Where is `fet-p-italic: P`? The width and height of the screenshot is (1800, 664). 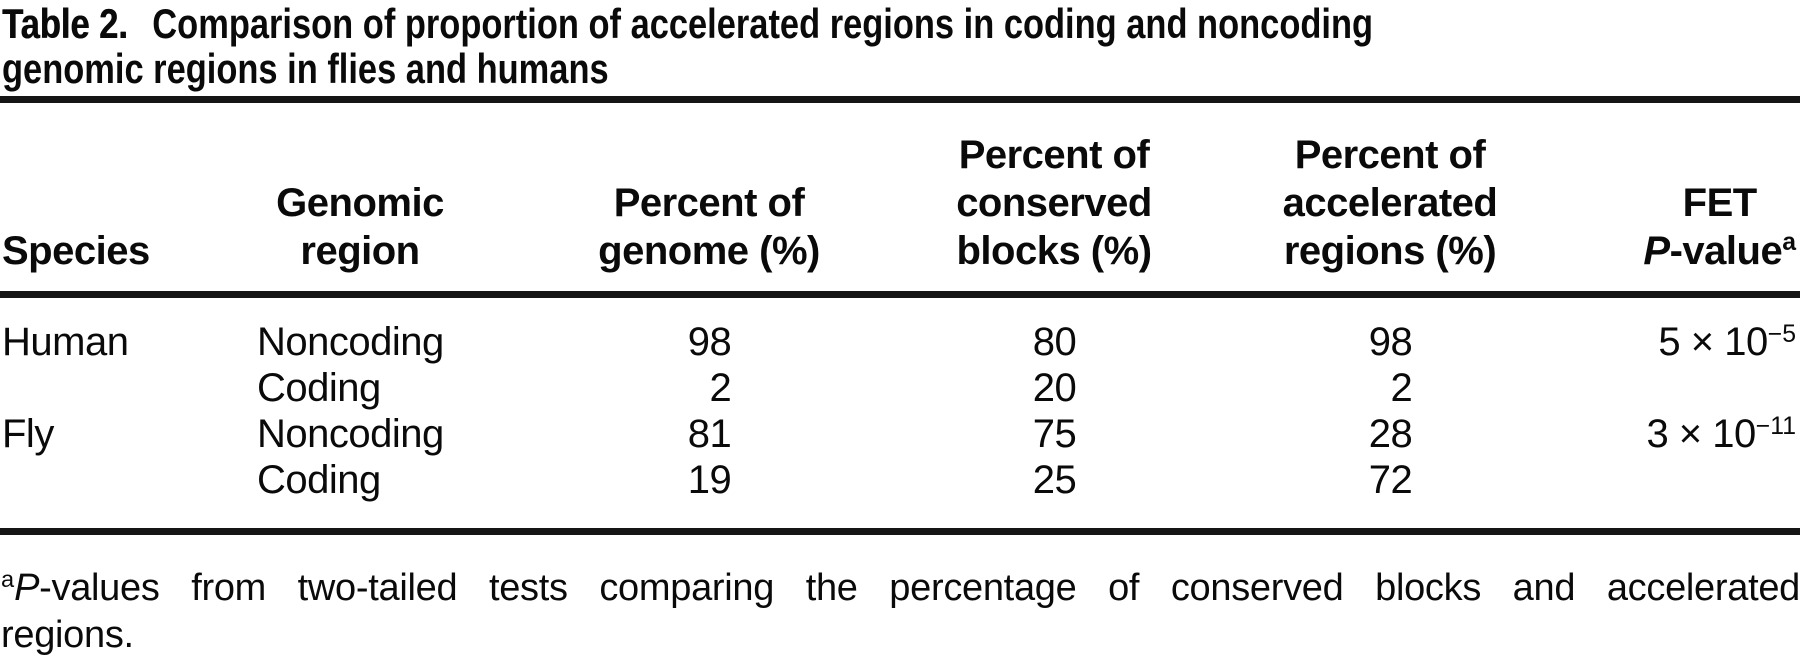
fet-p-italic: P is located at coordinates (1656, 250).